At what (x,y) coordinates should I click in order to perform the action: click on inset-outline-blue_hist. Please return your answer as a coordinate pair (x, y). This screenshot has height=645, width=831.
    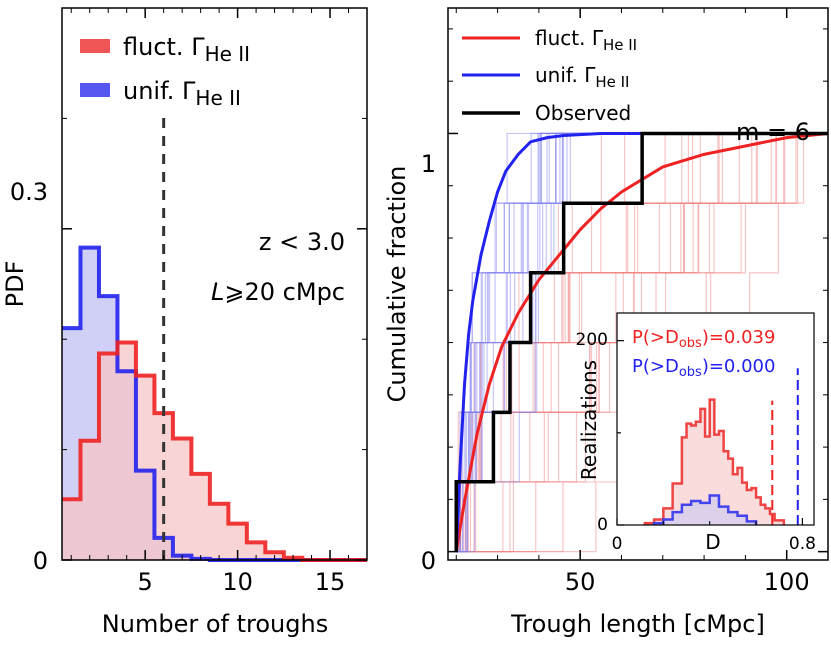
    Looking at the image, I should click on (705, 509).